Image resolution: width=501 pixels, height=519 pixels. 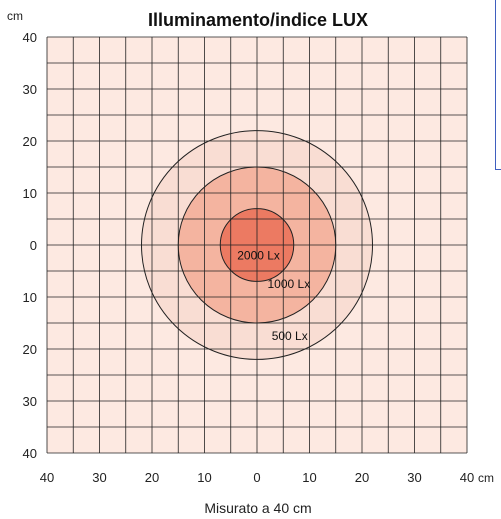 I want to click on x-axis-tick-labels: 40 30 20 10 0 10 20 30 40, so click(x=257, y=477).